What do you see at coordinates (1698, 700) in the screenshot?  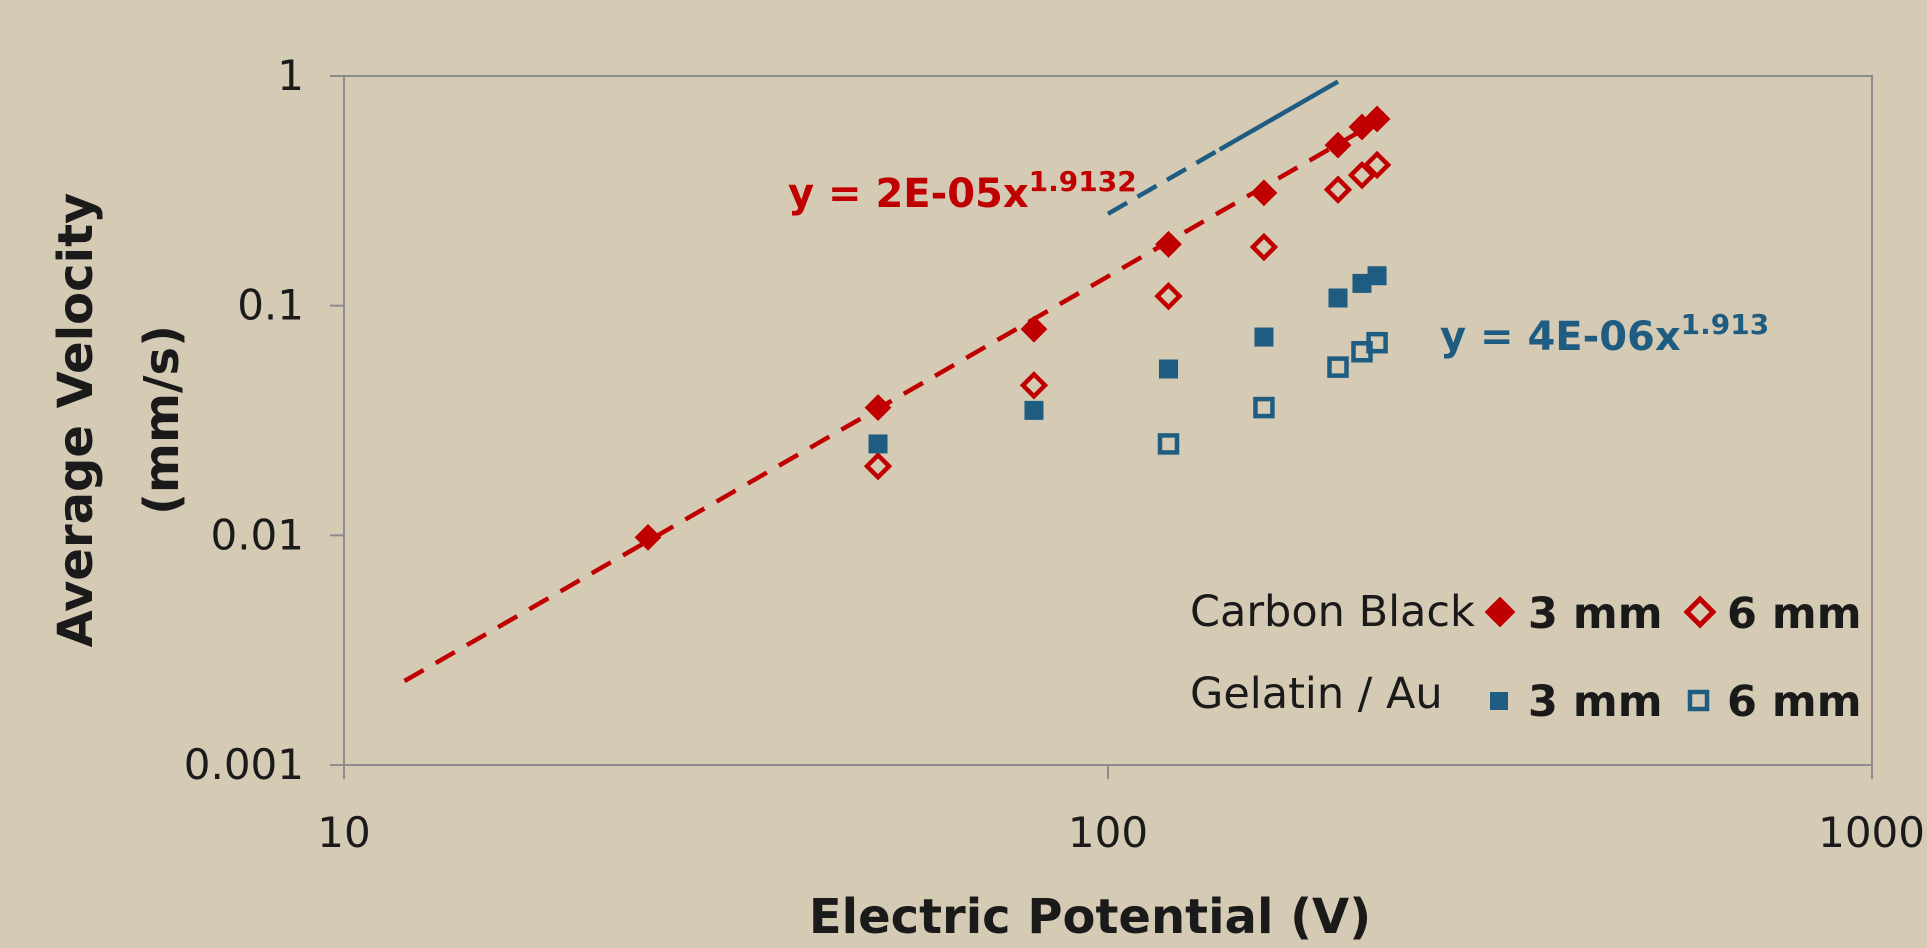 I see `legend-marker-open-square` at bounding box center [1698, 700].